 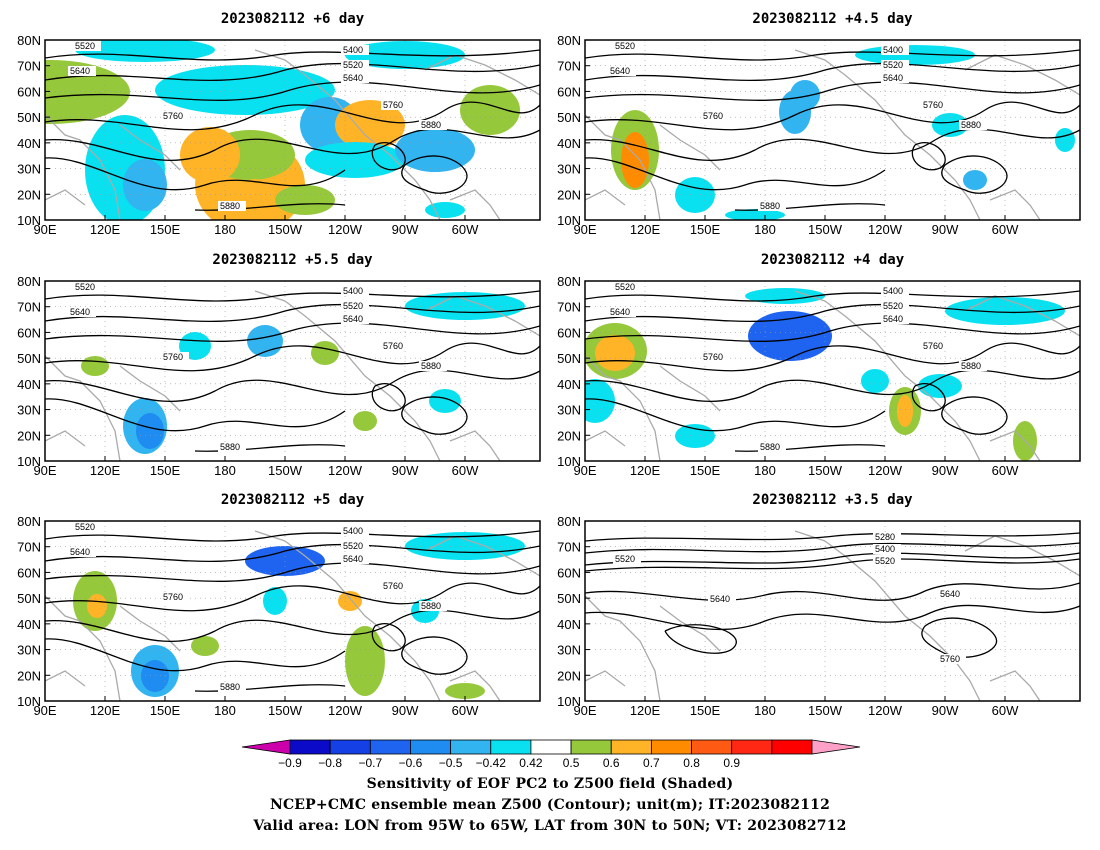 I want to click on panel-title: 2023082112 +6 day, so click(x=293, y=19).